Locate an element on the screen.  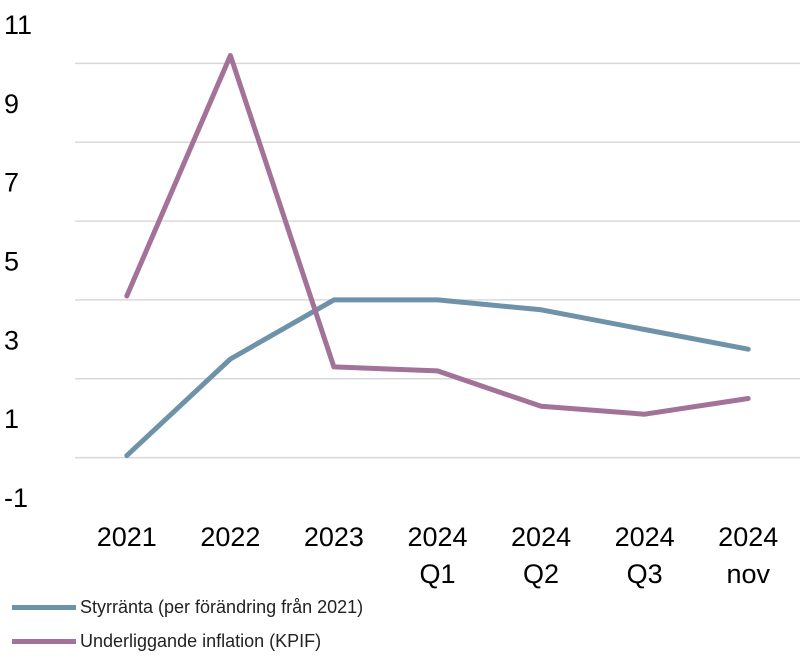
y-tick-label: 5 is located at coordinates (11, 262).